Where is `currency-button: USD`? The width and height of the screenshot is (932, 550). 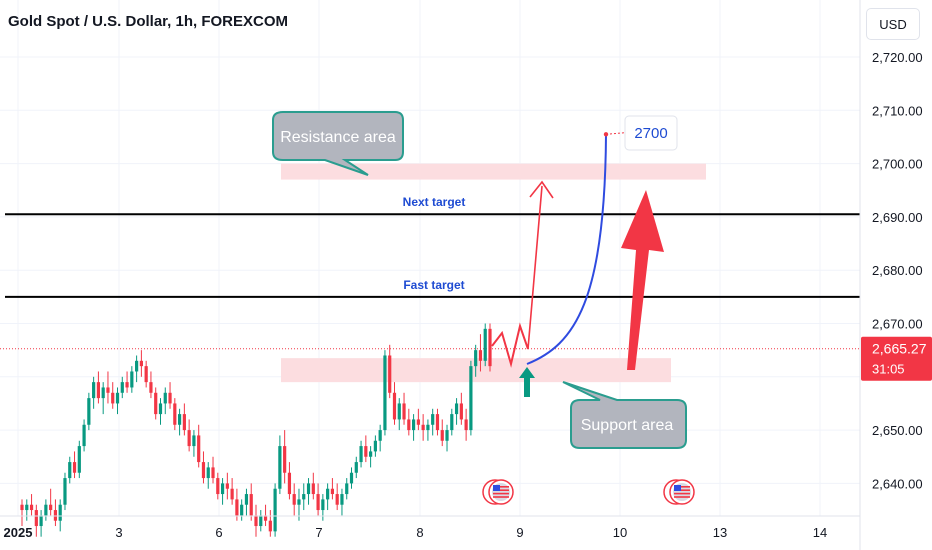
currency-button: USD is located at coordinates (893, 24).